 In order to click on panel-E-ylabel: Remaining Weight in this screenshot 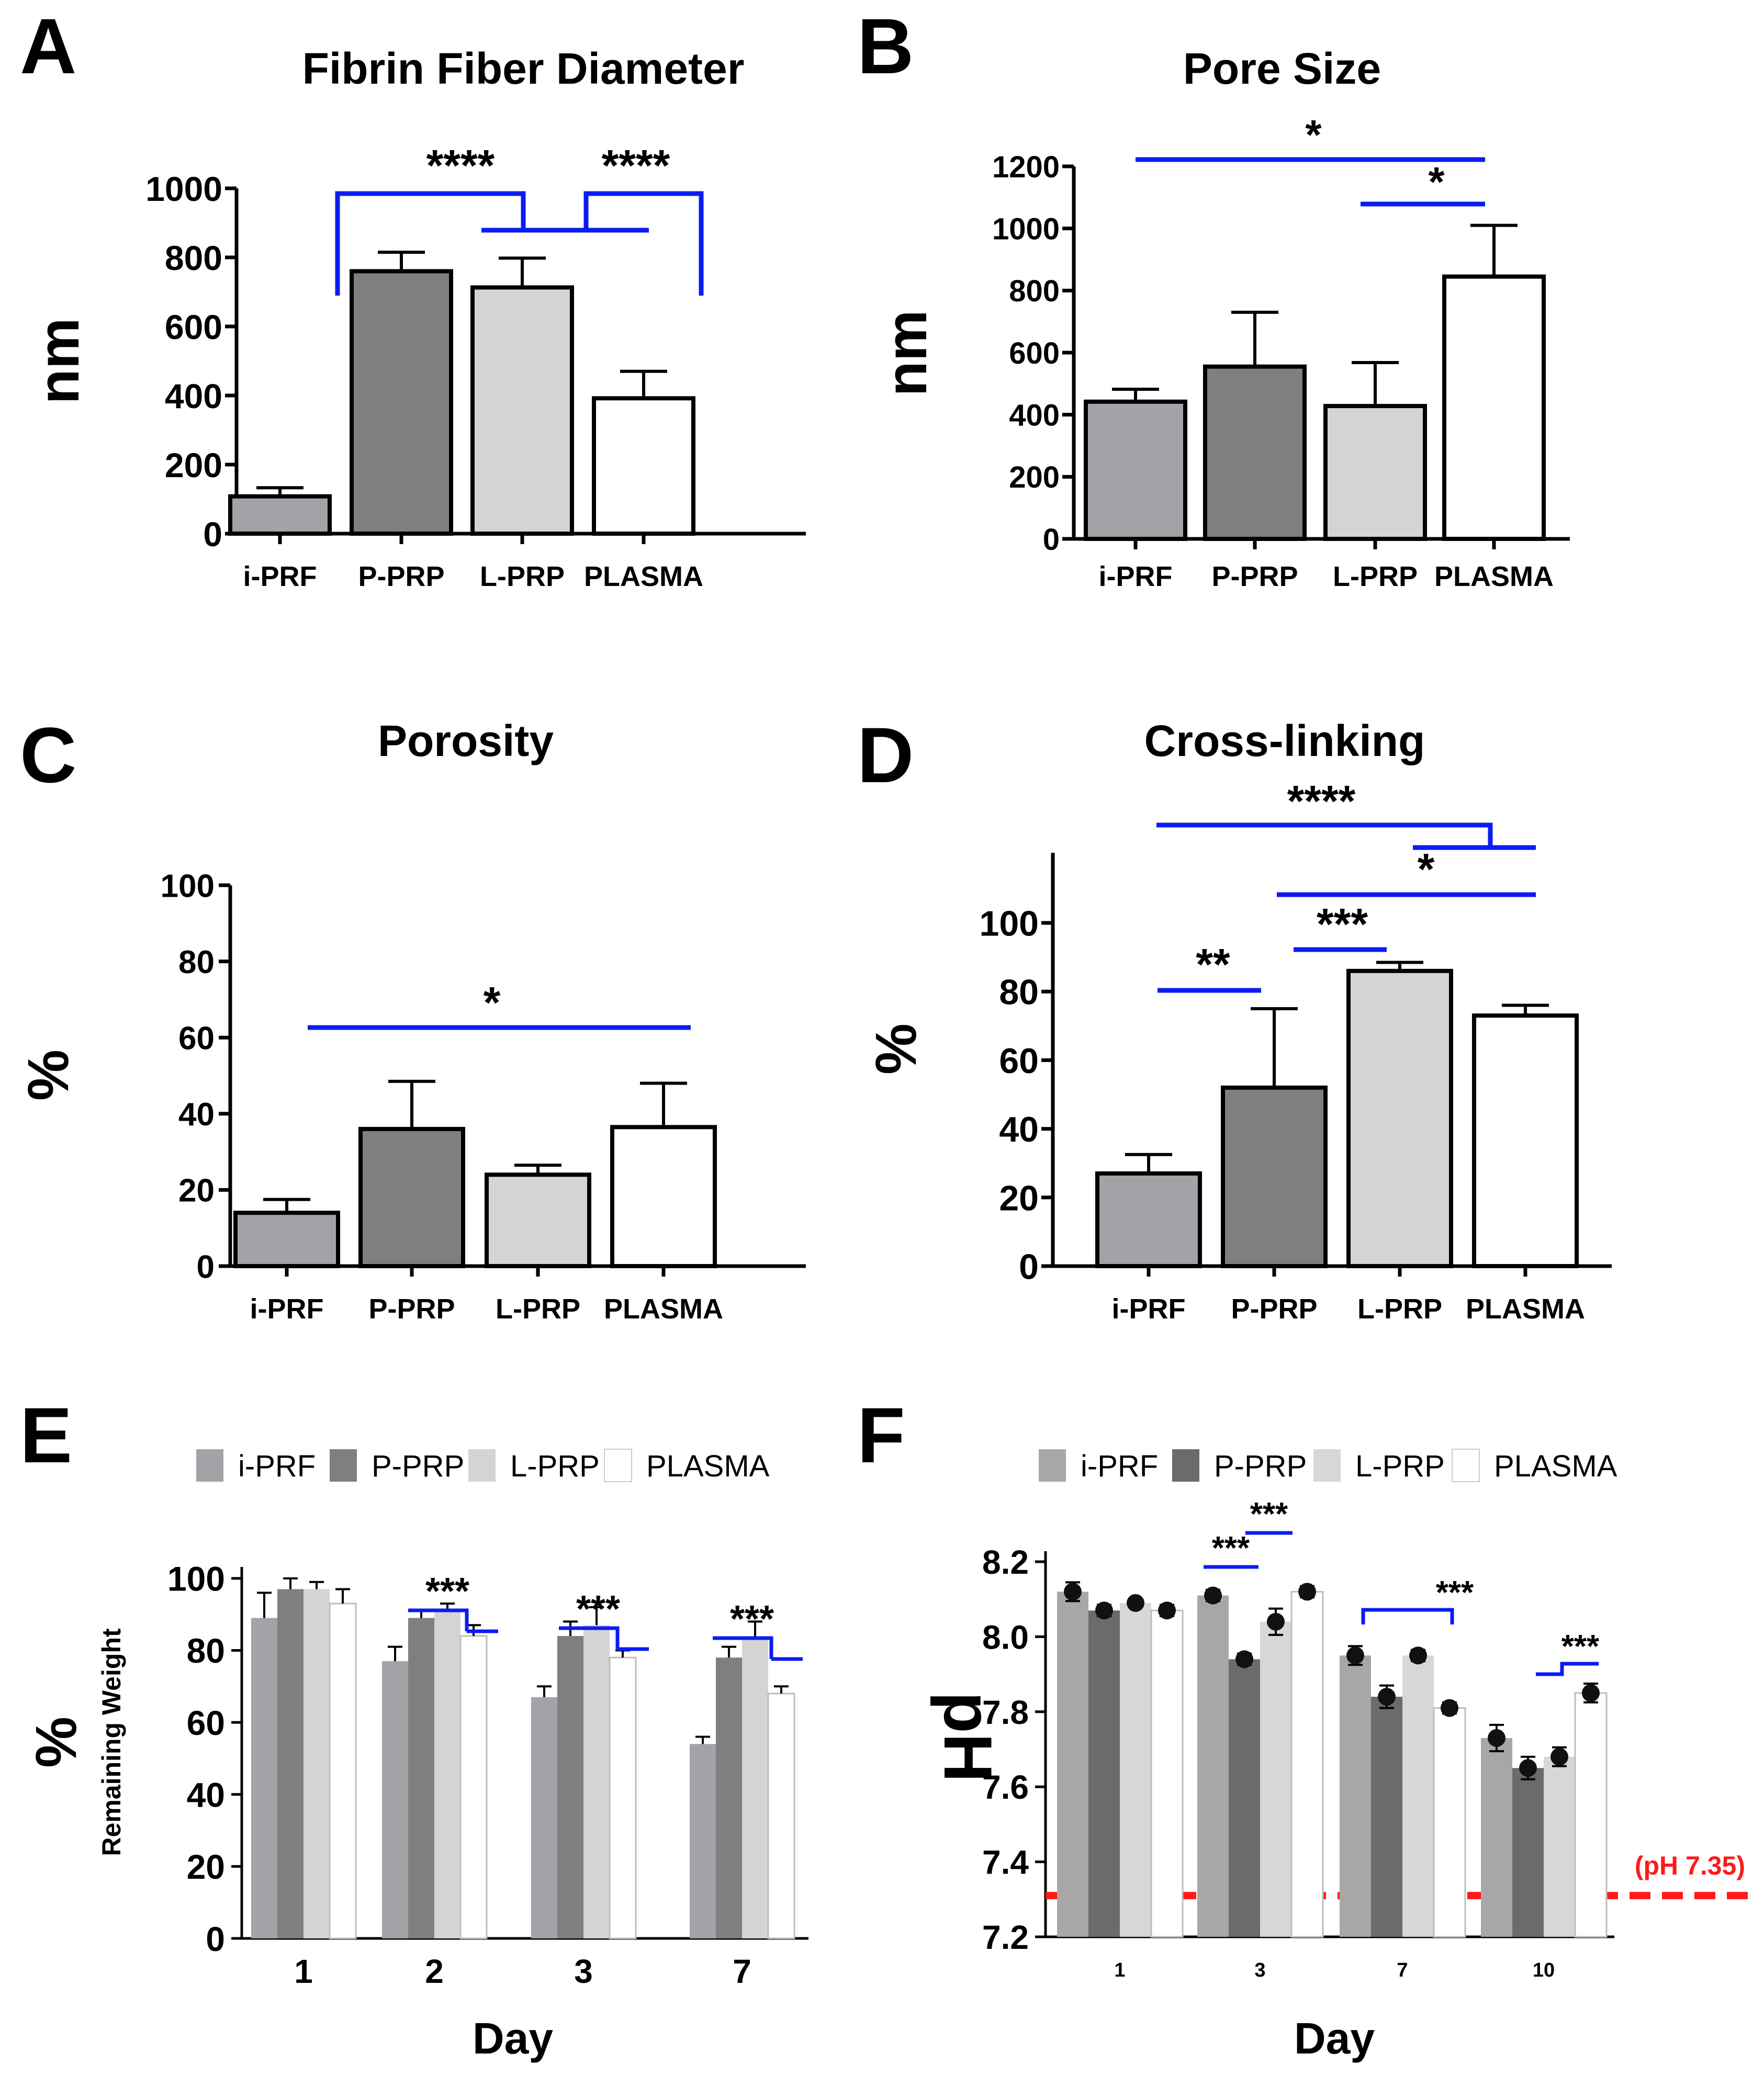, I will do `click(111, 1742)`.